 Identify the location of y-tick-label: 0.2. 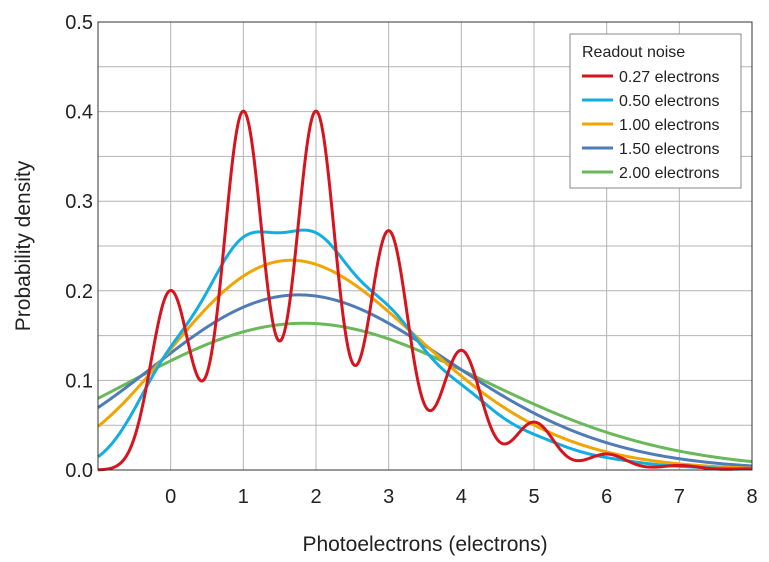
(79, 292).